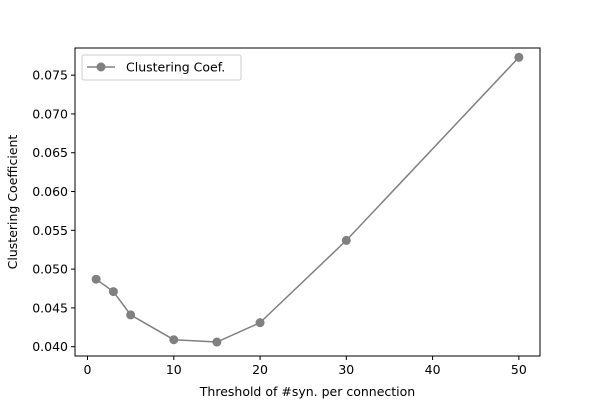 The width and height of the screenshot is (600, 400). What do you see at coordinates (101, 67) in the screenshot?
I see `legend-marker-sample` at bounding box center [101, 67].